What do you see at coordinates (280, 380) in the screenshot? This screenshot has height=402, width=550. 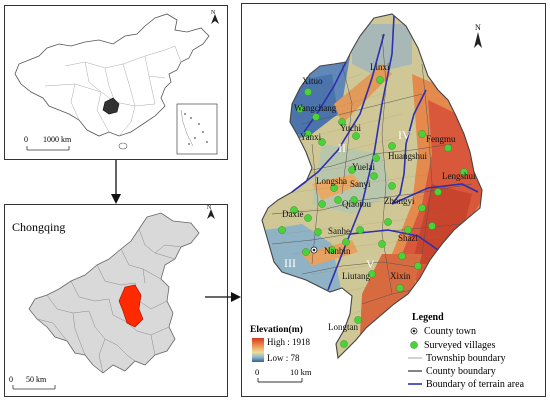 I see `main-scale-bar` at bounding box center [280, 380].